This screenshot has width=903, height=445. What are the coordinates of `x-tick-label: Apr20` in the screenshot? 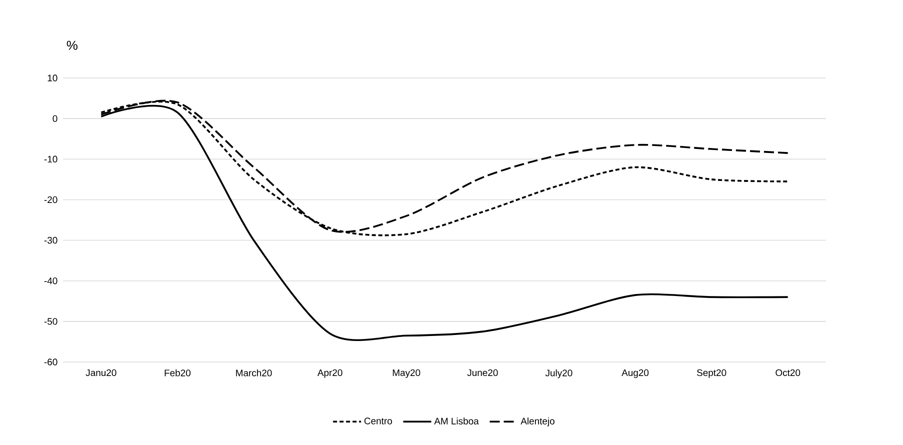 It's located at (329, 373).